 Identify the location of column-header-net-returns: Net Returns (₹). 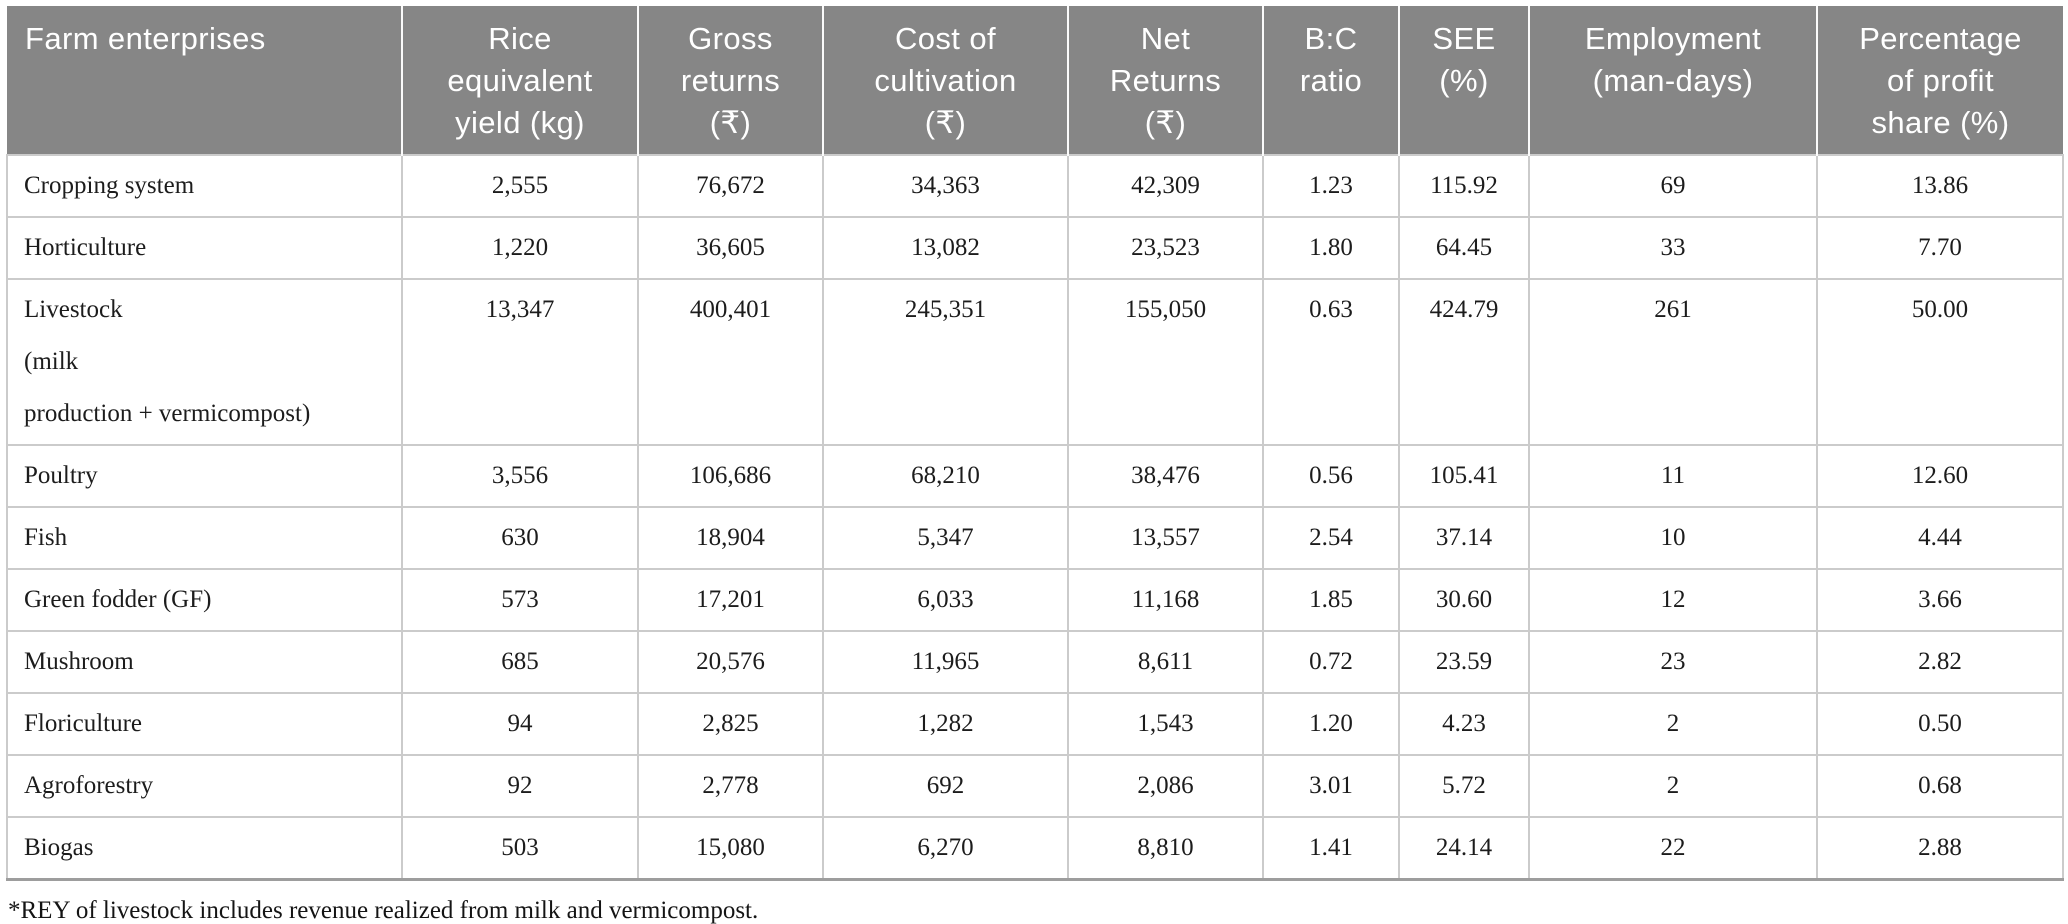
(1166, 80).